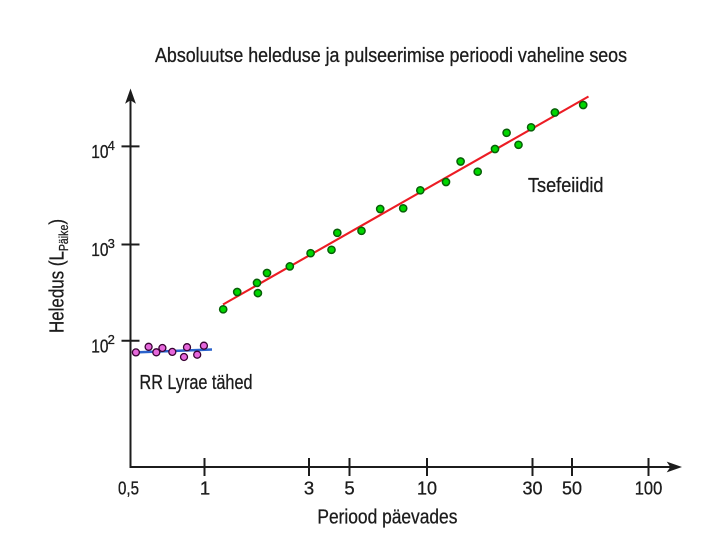  I want to click on svg-text: 2, so click(111, 339).